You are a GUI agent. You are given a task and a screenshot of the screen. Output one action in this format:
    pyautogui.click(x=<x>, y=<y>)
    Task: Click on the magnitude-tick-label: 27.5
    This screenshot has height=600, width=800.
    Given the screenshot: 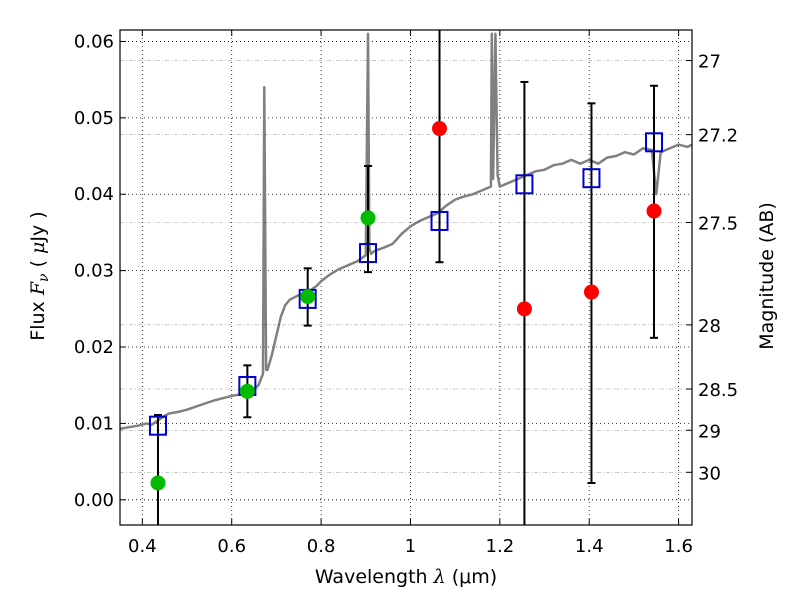 What is the action you would take?
    pyautogui.click(x=718, y=224)
    